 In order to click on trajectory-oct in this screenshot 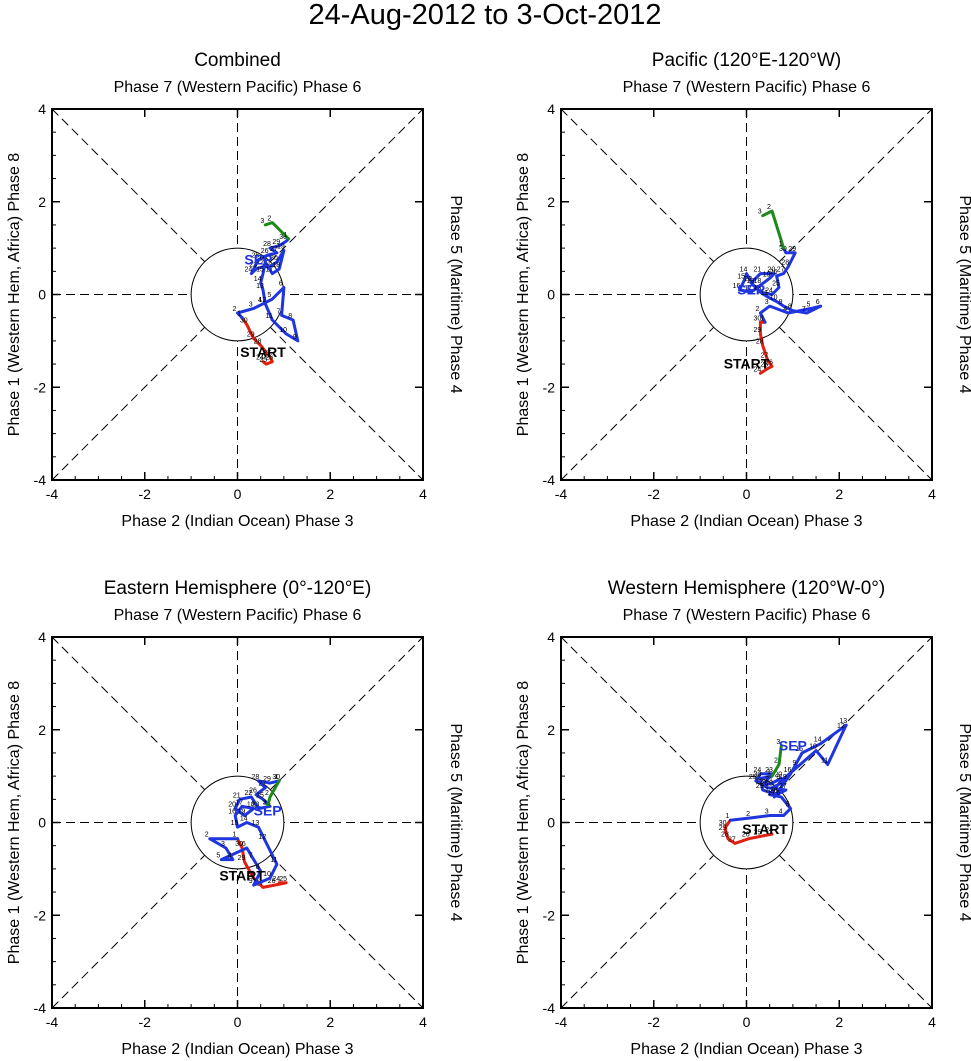, I will do `click(273, 793)`.